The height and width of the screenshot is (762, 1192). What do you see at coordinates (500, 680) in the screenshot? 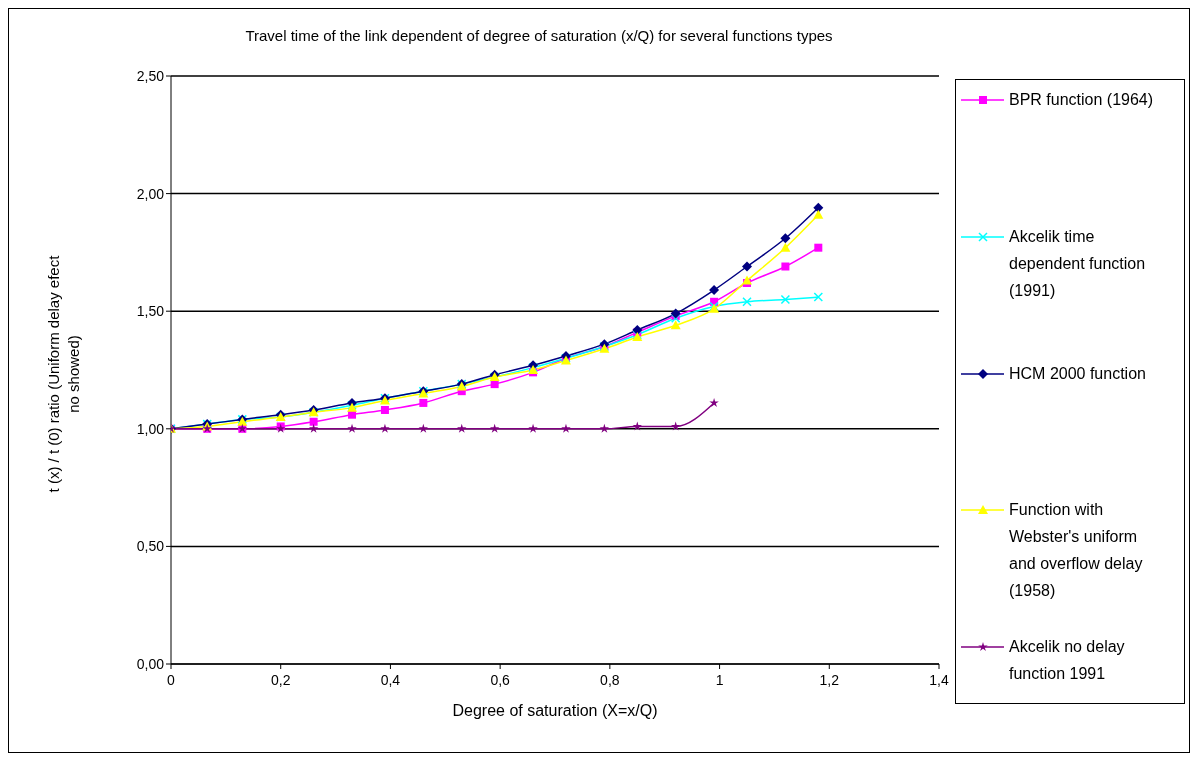
I see `x-tick-label: 0,6` at bounding box center [500, 680].